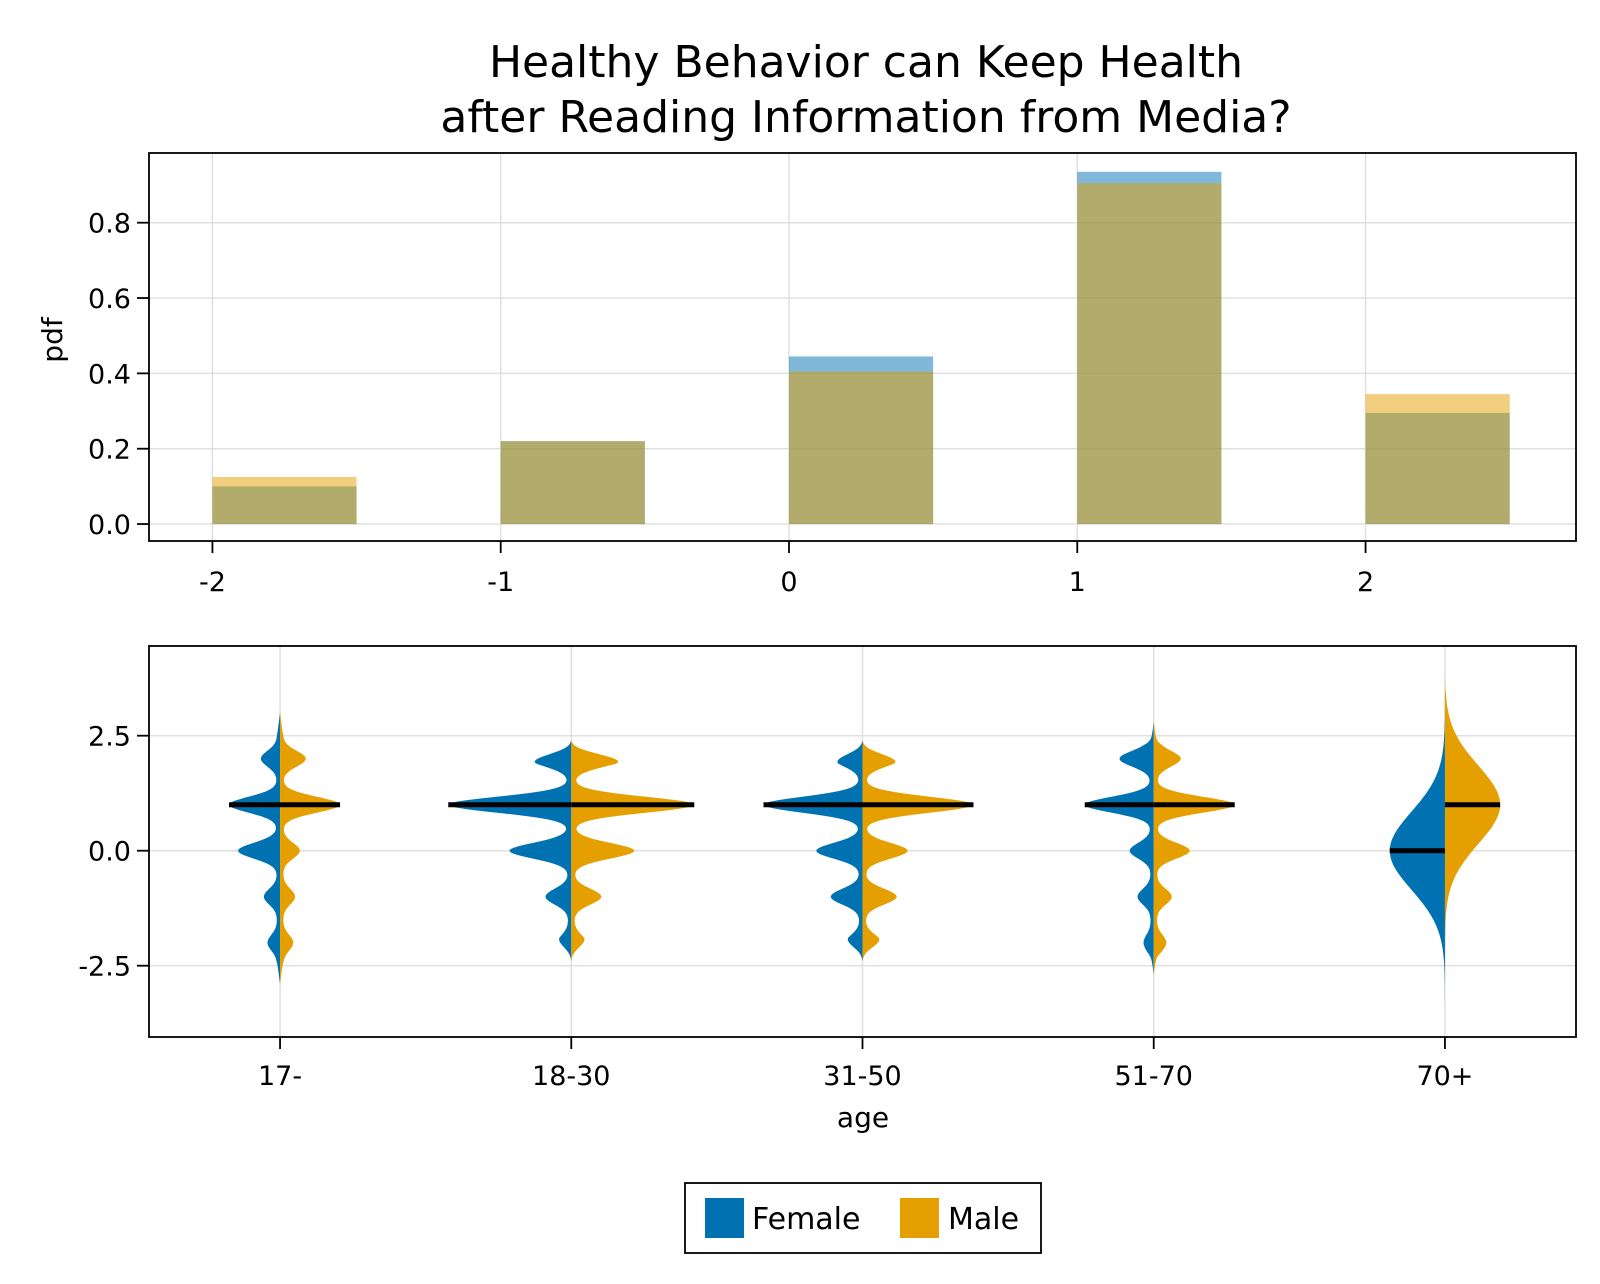  What do you see at coordinates (212, 582) in the screenshot?
I see `histogram-x-tick-label: -2` at bounding box center [212, 582].